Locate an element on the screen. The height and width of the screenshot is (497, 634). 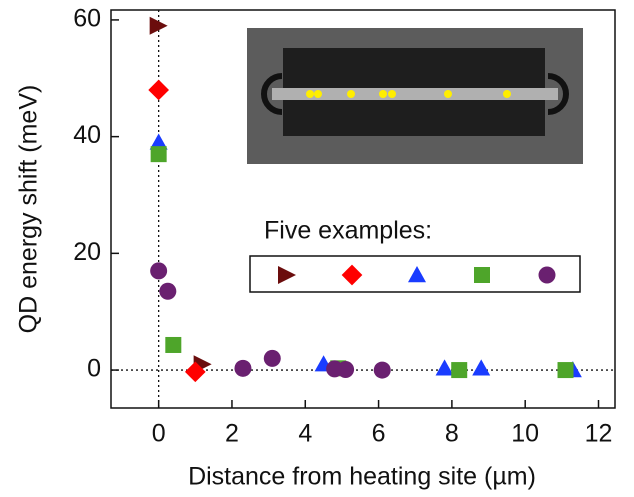
y-tick-label: 0 is located at coordinates (94, 369).